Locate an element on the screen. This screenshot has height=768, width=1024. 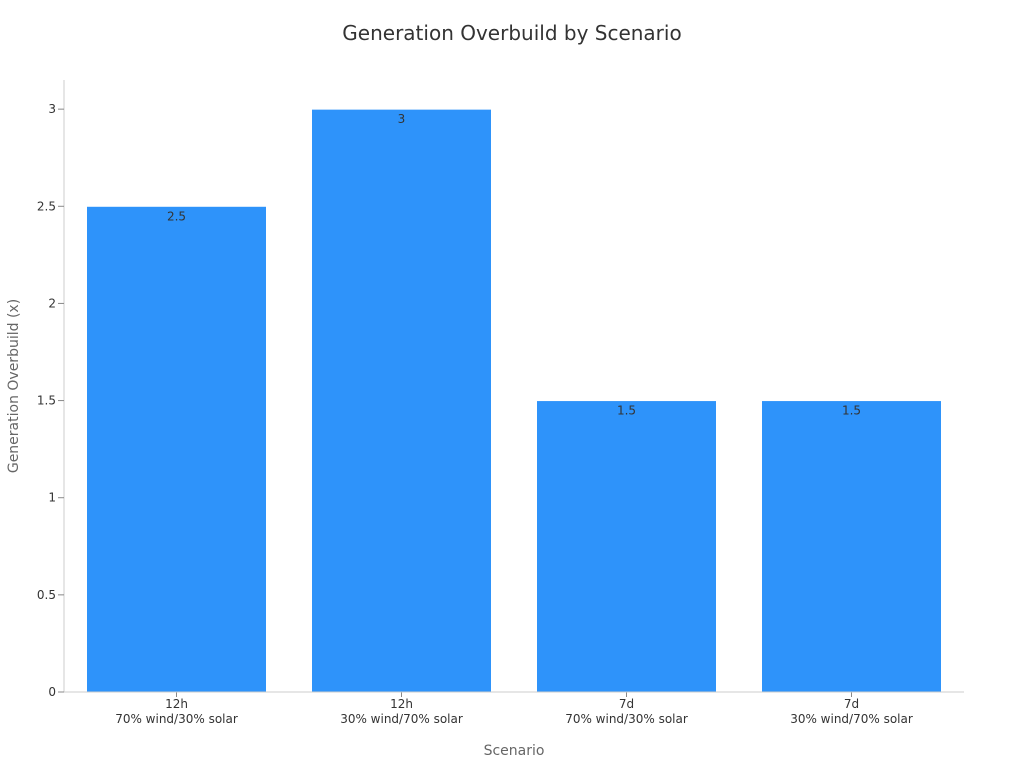
y-axis-title: Generation Overbuild (x) is located at coordinates (14, 386).